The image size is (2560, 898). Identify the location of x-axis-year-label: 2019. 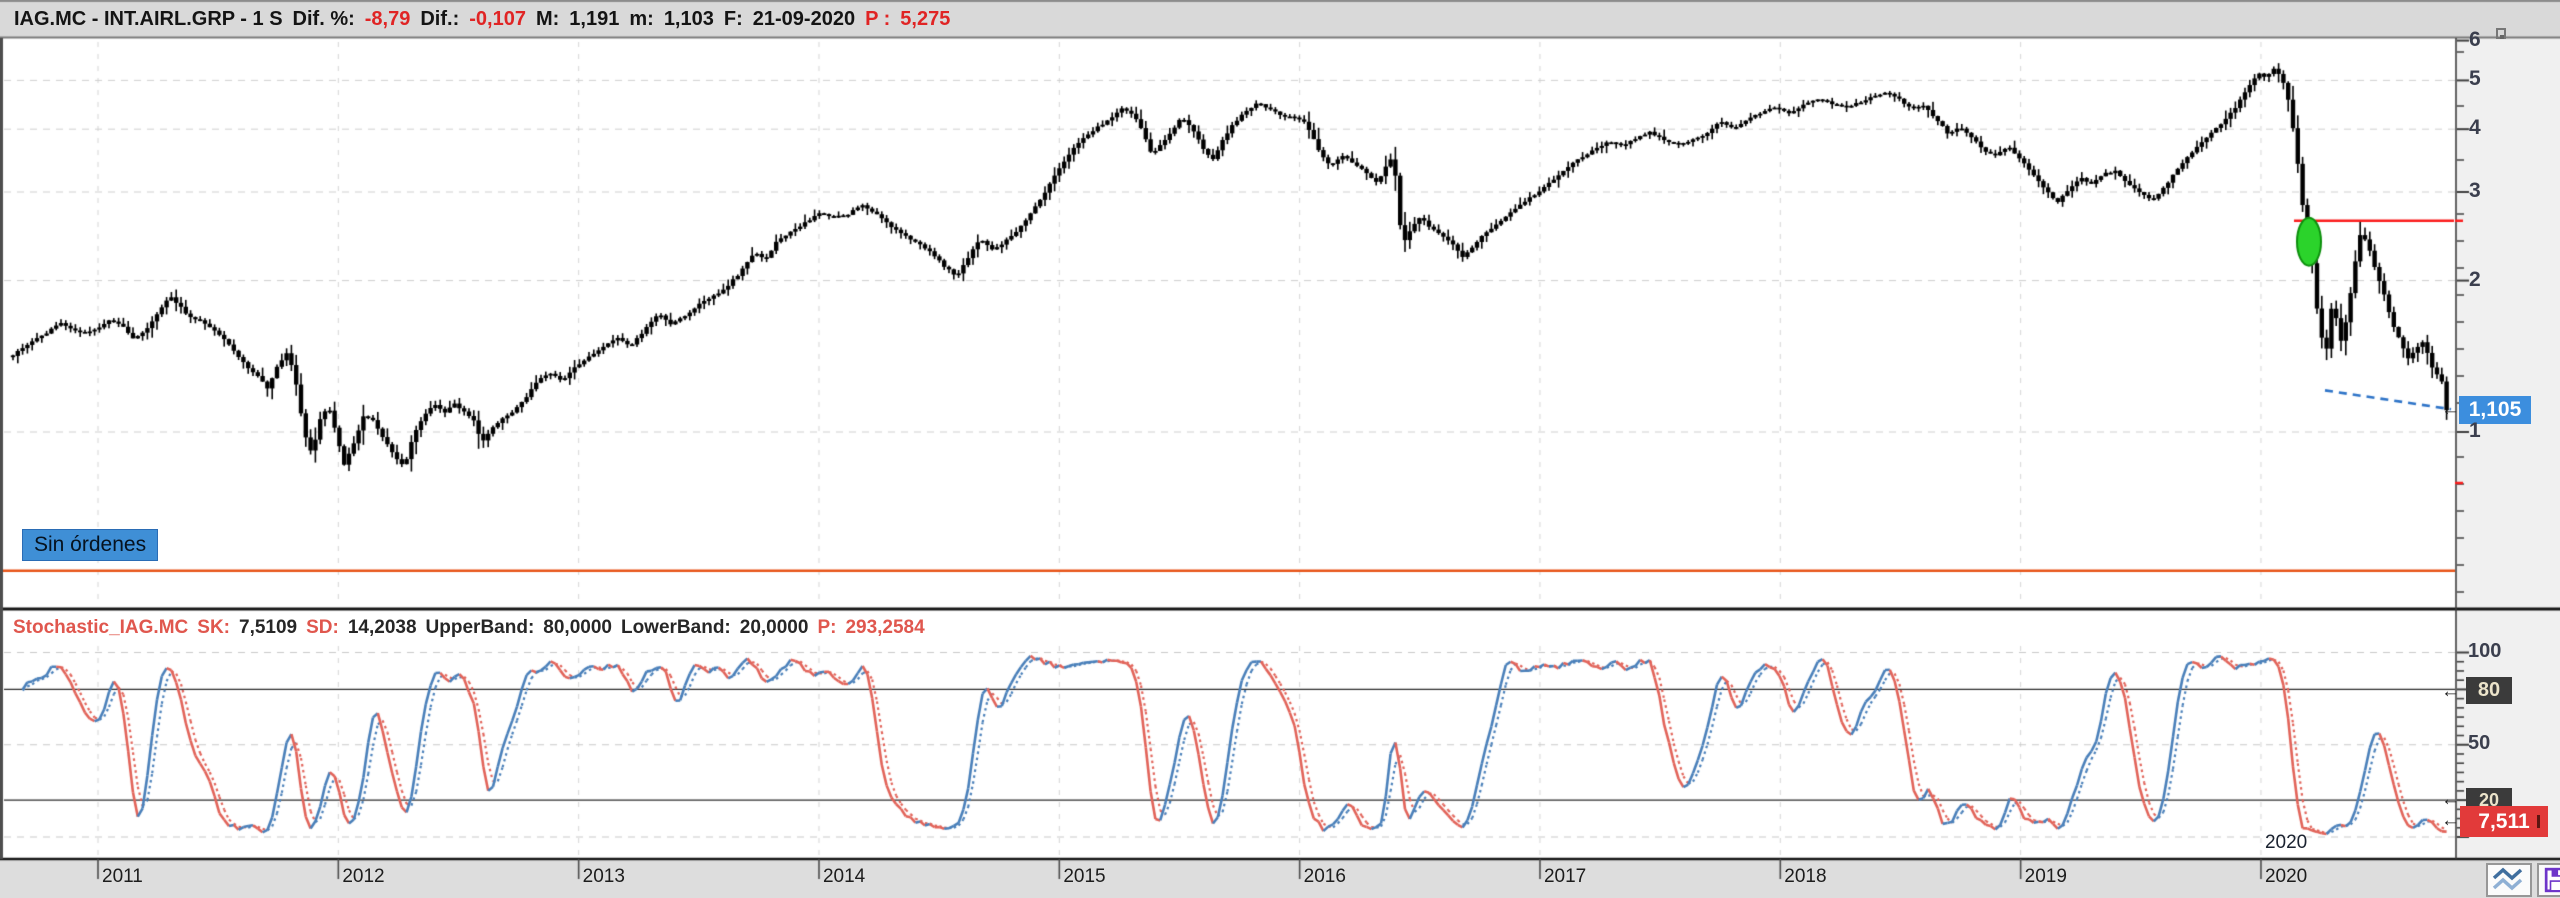
(2045, 876).